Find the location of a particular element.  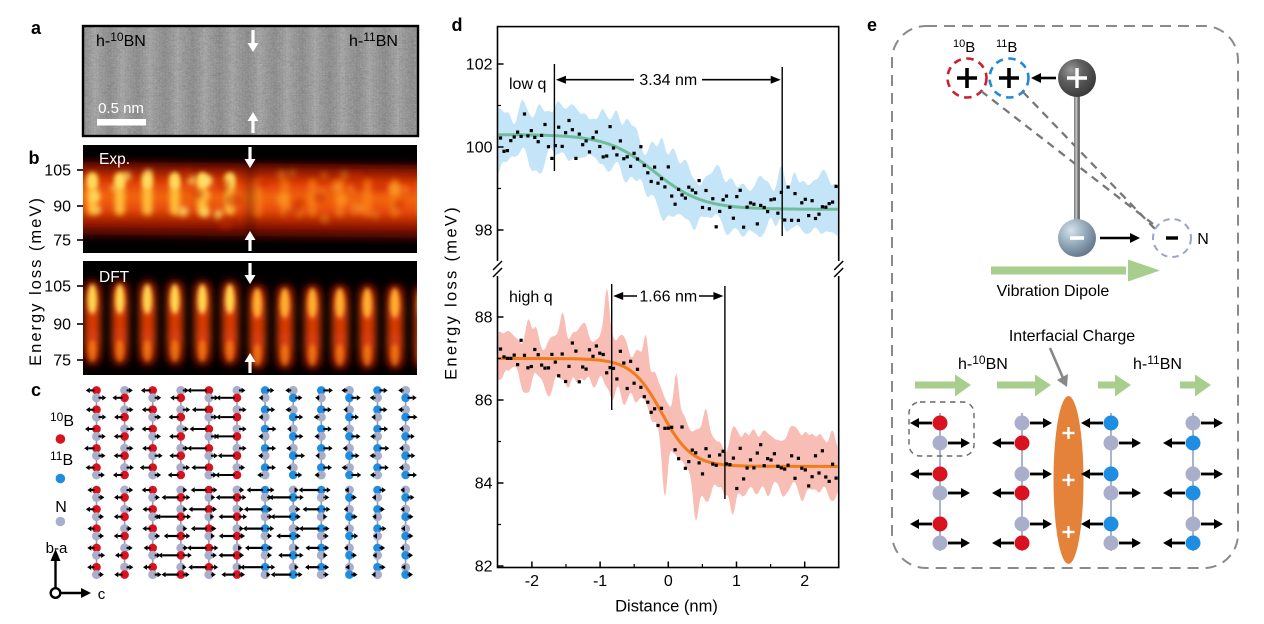

svg-text: high q is located at coordinates (531, 297).